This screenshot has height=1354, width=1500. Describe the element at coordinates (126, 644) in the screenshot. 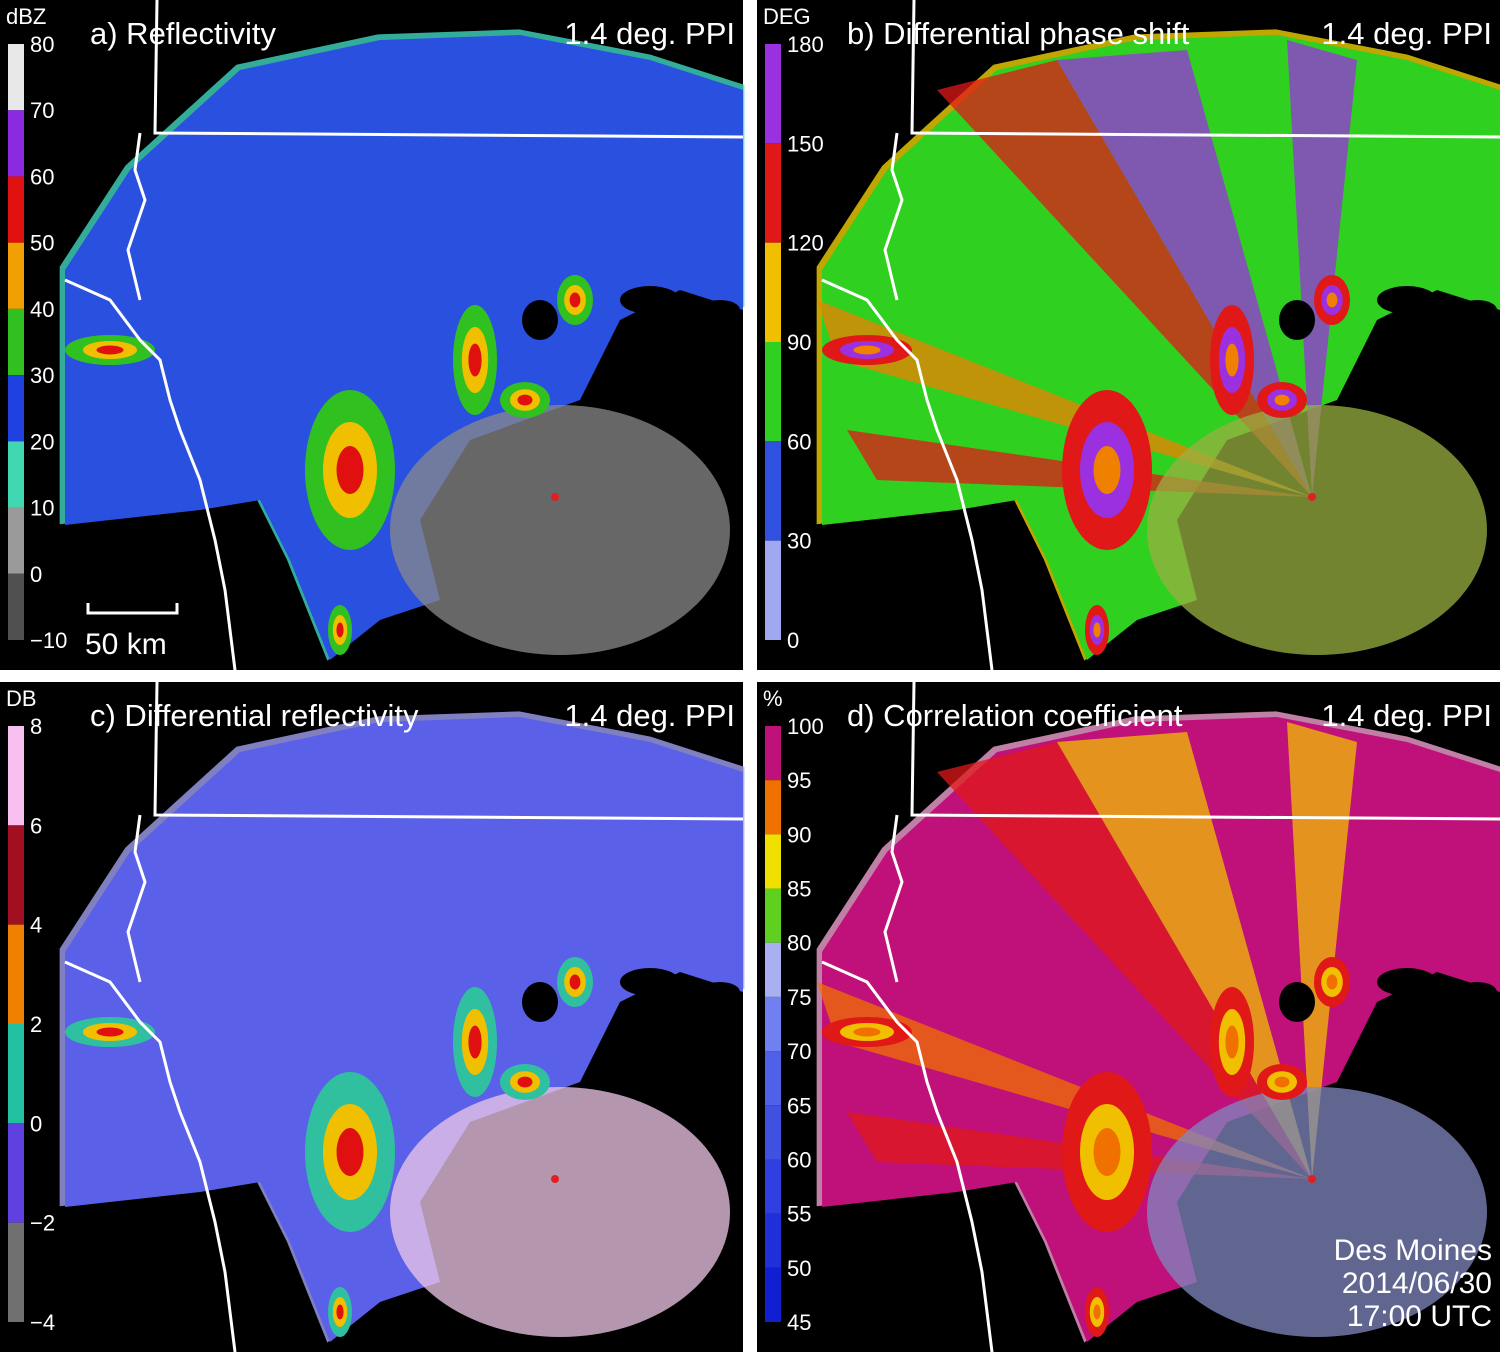

I see `scale-bar-label: 50 km` at that location.